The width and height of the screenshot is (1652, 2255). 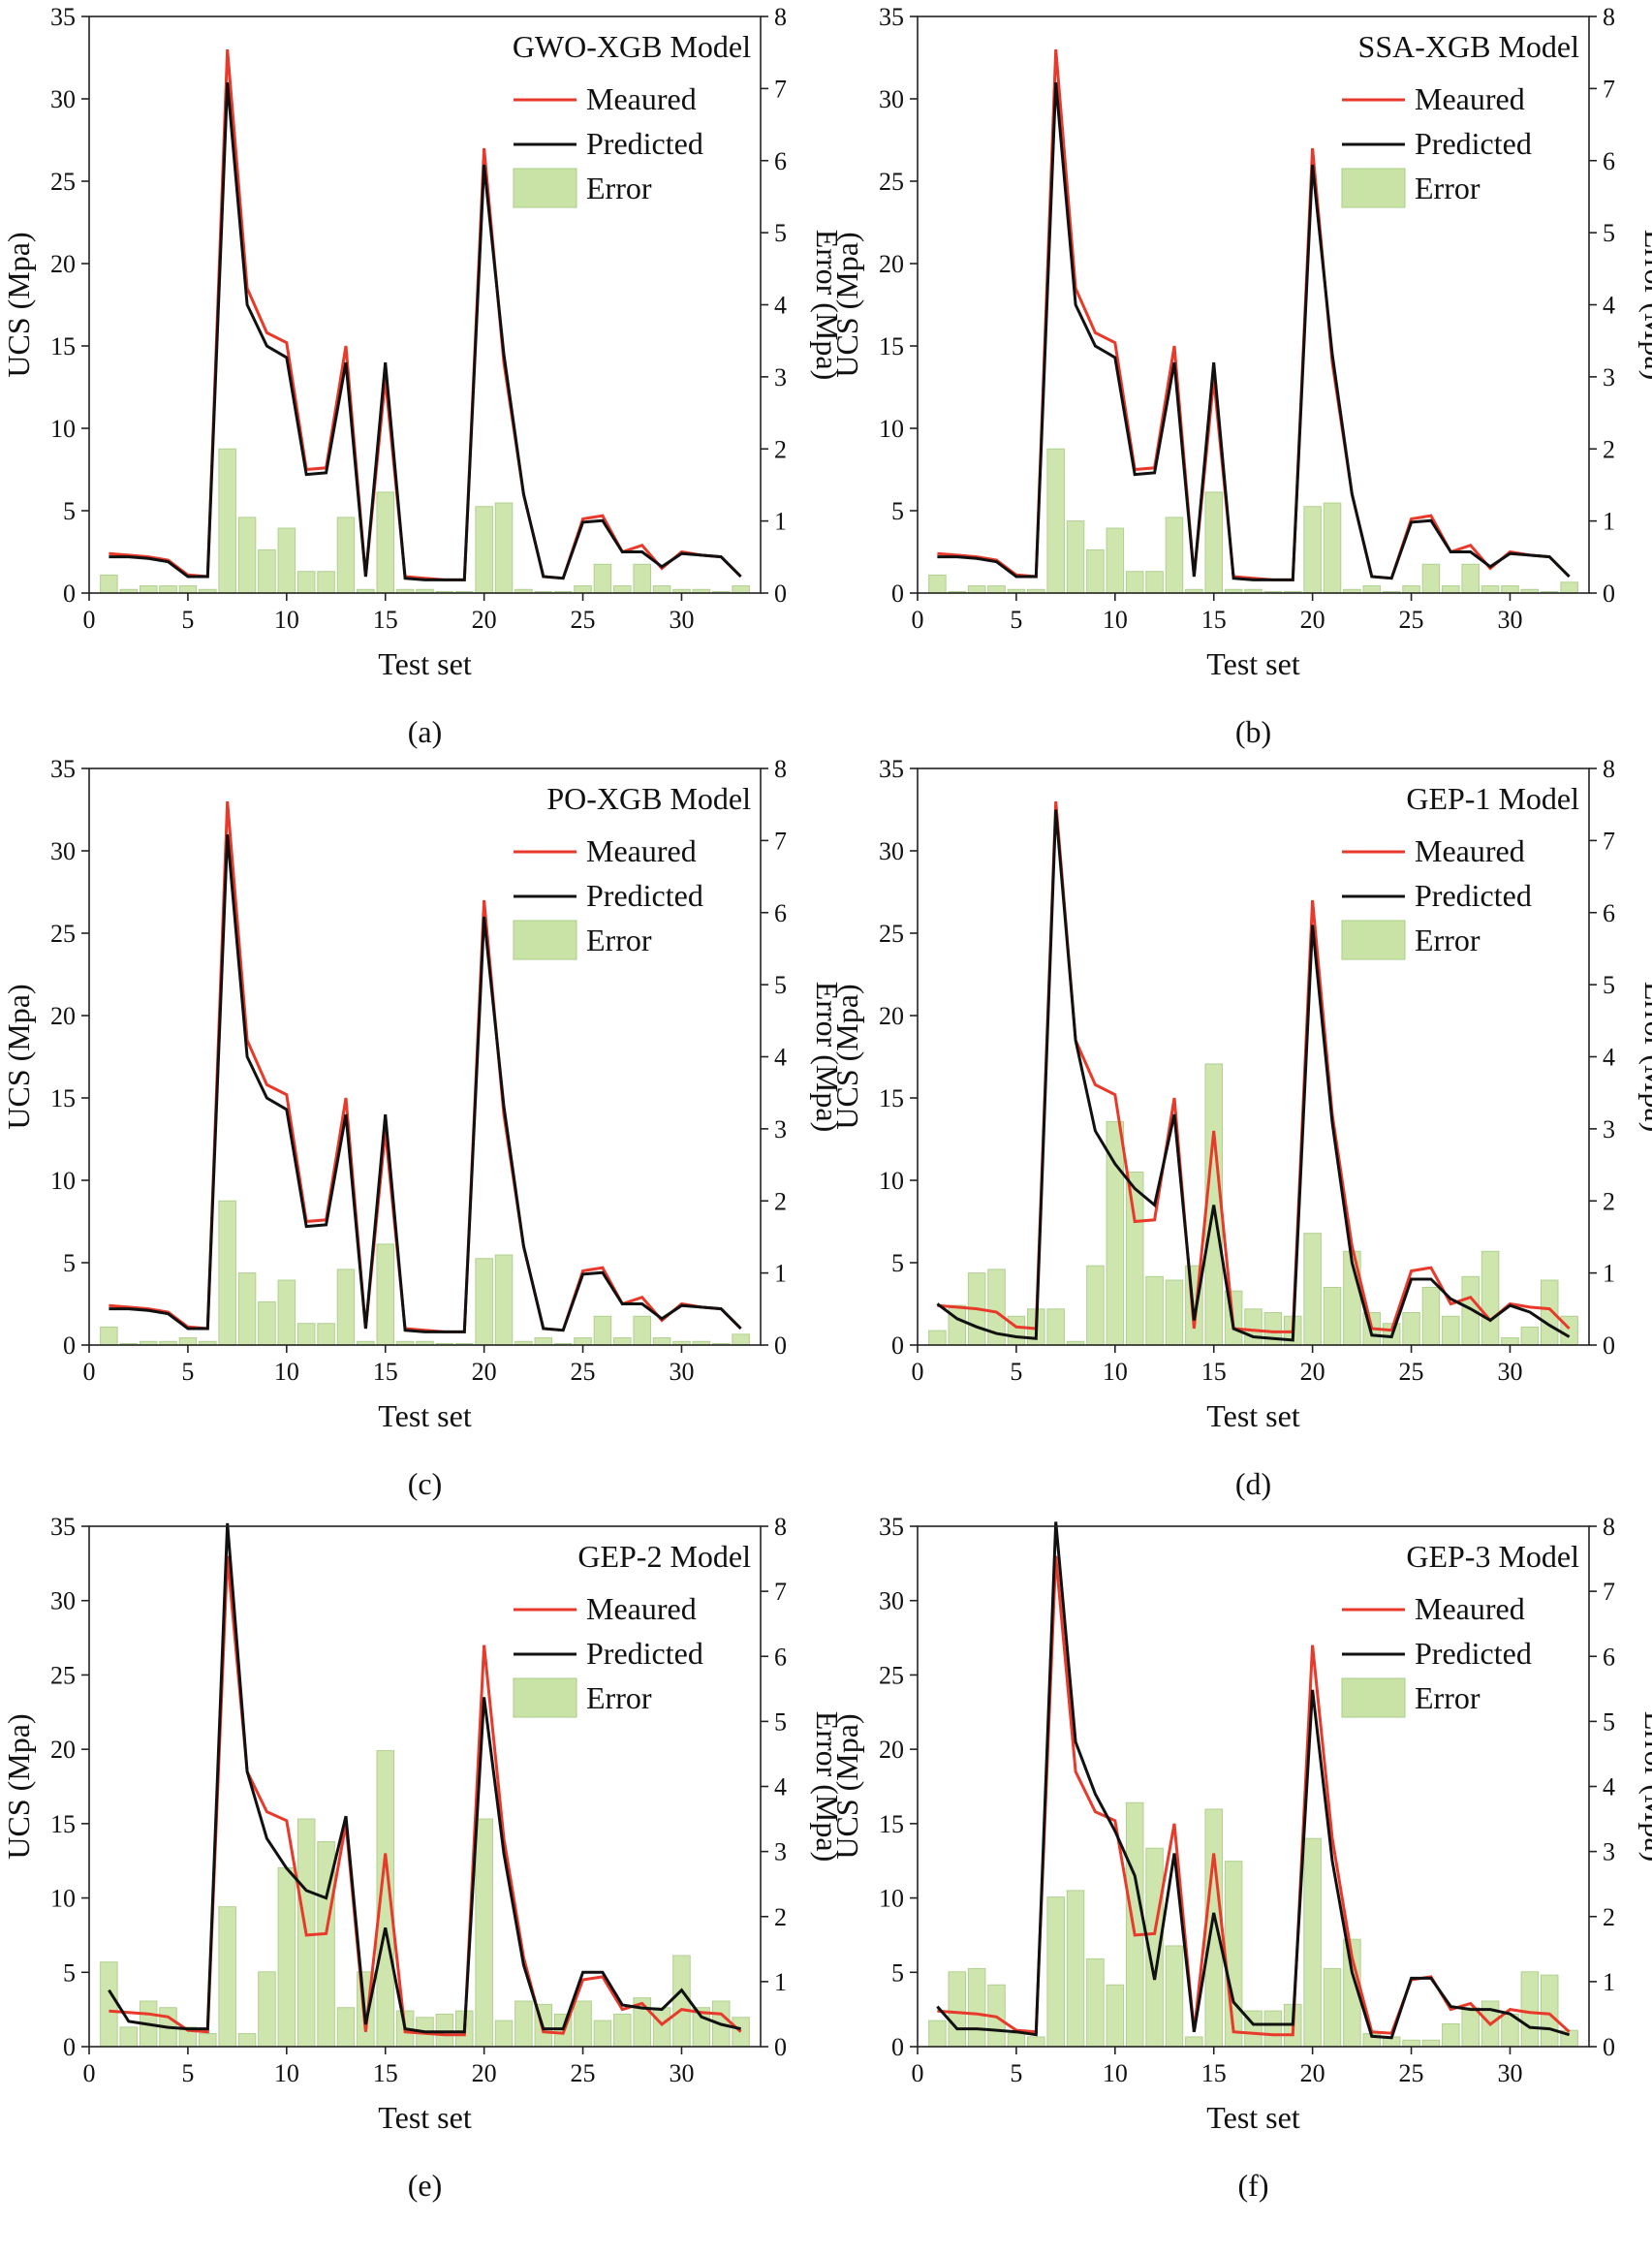 I want to click on chart-title: GEP-2 Model, so click(x=664, y=1556).